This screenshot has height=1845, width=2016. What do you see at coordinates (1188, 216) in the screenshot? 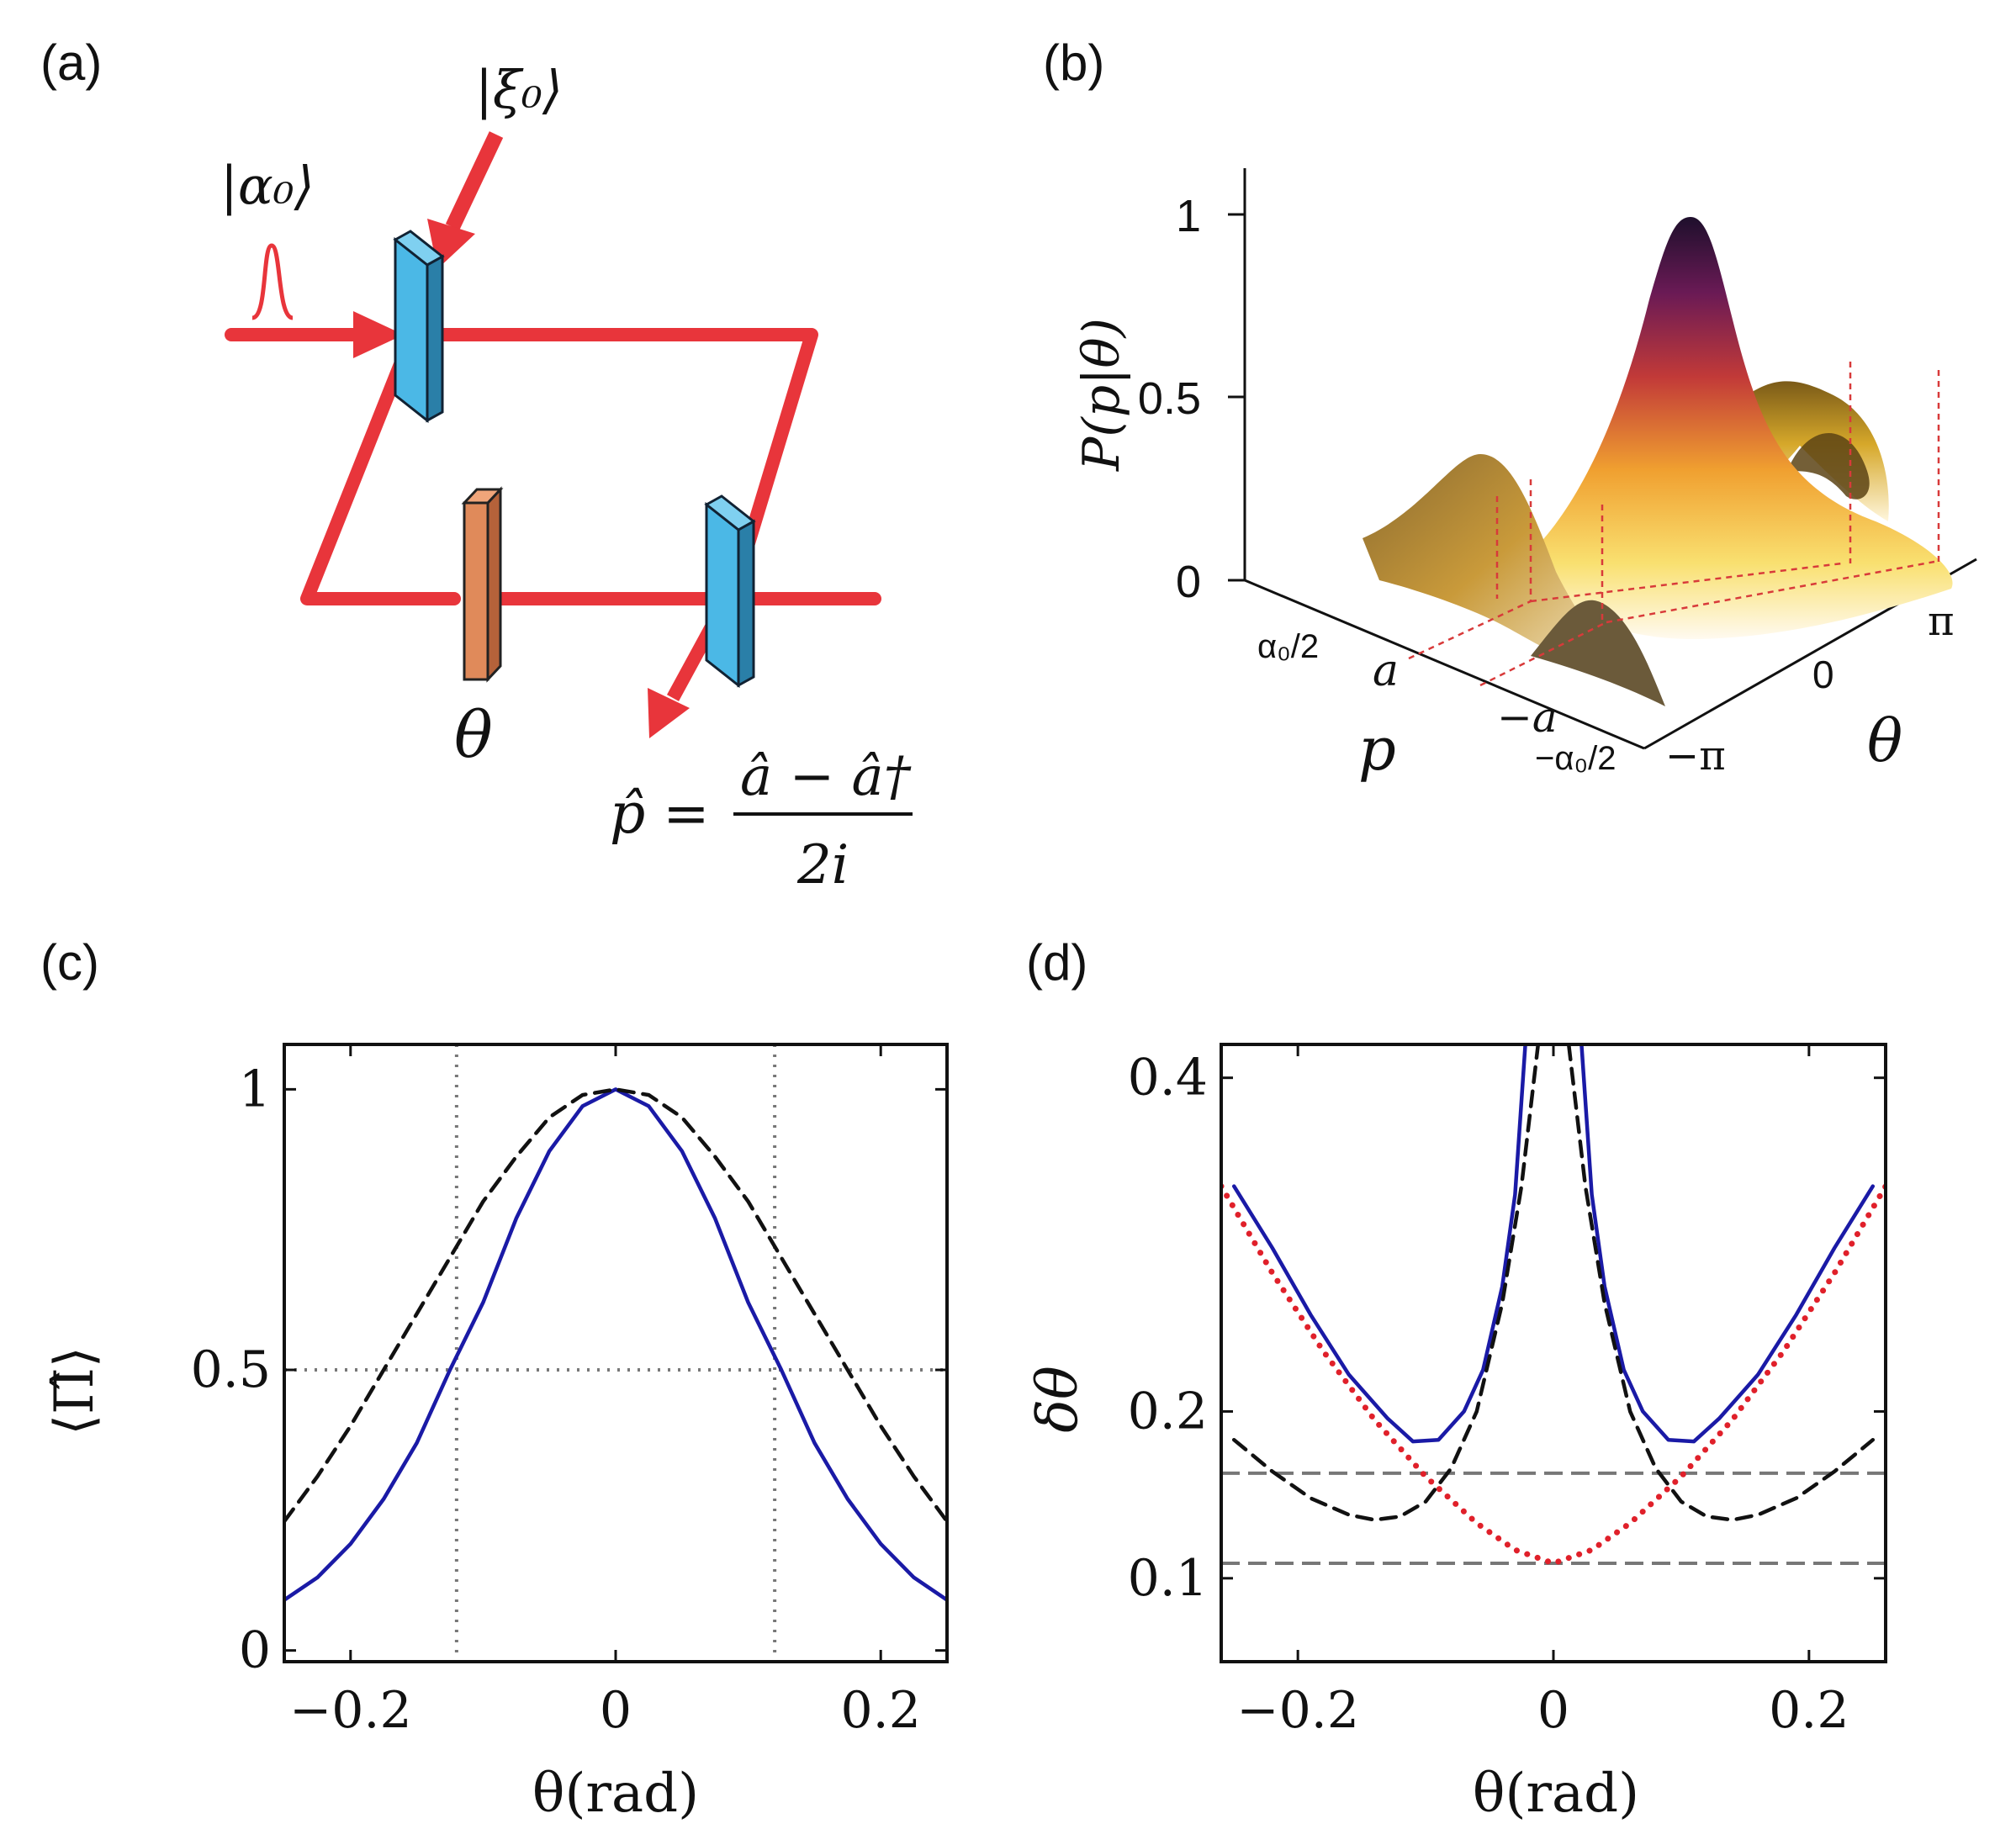
I see `z-tick-1: 1` at bounding box center [1188, 216].